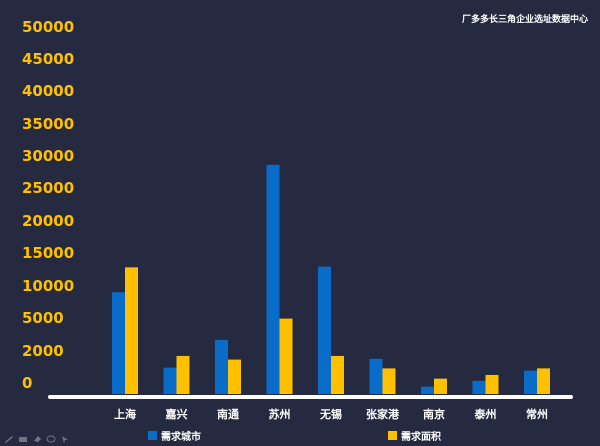  Describe the element at coordinates (9, 439) in the screenshot. I see `pen-icon` at that location.